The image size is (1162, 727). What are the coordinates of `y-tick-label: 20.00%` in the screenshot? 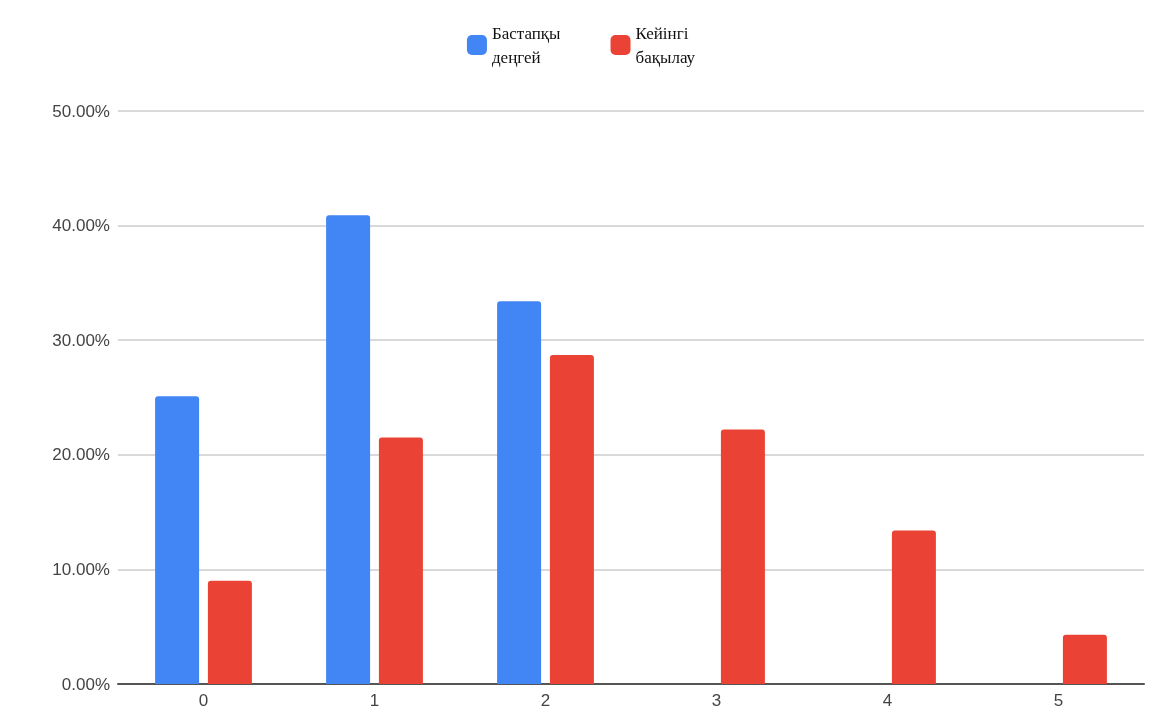 It's located at (81, 455).